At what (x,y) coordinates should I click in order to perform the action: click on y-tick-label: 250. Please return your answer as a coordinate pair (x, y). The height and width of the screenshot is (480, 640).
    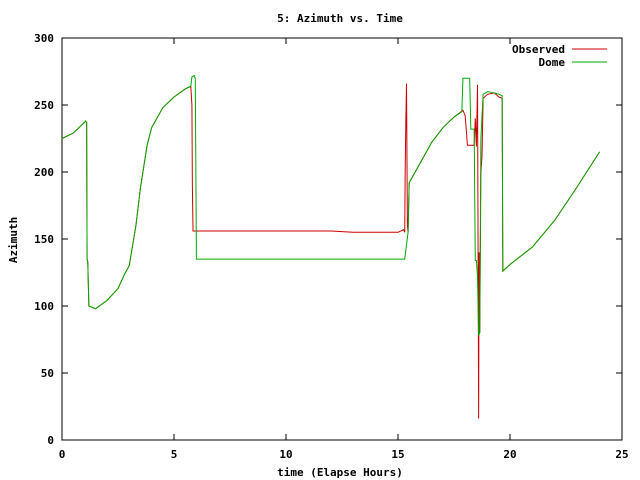
    Looking at the image, I should click on (44, 105).